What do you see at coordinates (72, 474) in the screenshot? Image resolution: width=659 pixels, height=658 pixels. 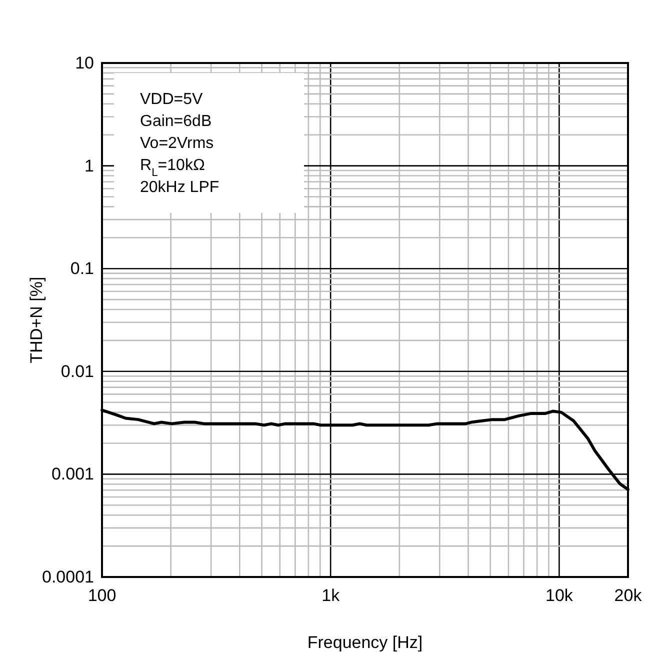 I see `y-tick-label: 0.001` at bounding box center [72, 474].